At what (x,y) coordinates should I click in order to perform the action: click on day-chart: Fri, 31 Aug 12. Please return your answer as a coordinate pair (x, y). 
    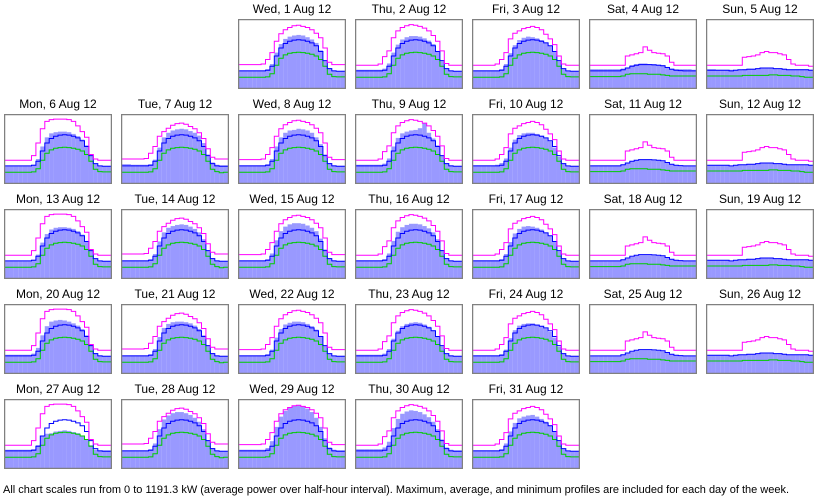
    Looking at the image, I should click on (526, 425).